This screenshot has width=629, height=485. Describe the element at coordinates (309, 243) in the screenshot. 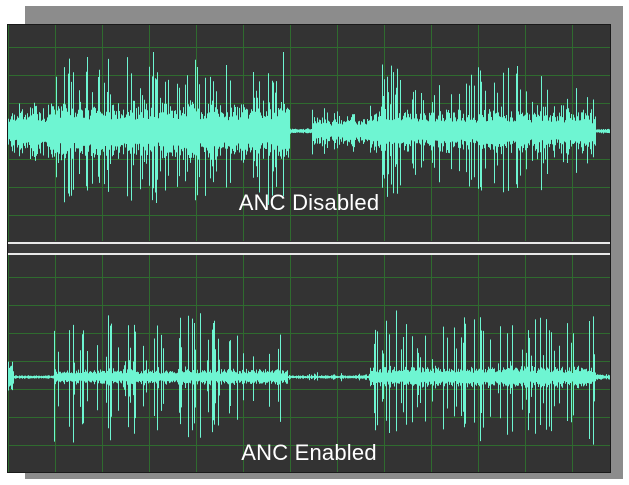

I see `track-divider-top` at that location.